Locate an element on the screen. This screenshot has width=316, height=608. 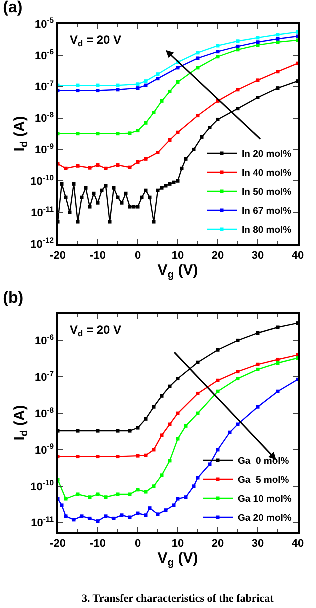
y-tick-label: 10$^{-5}$ is located at coordinates (44, 23).